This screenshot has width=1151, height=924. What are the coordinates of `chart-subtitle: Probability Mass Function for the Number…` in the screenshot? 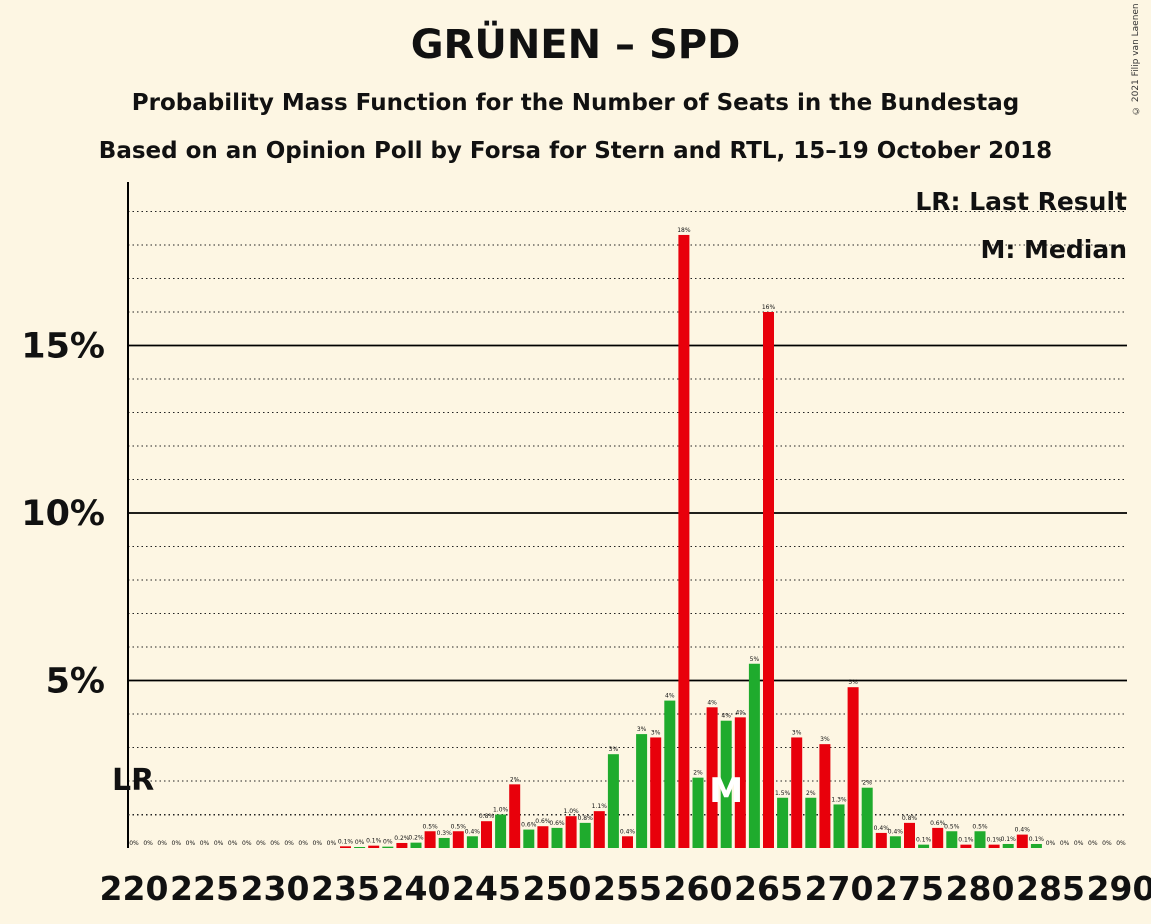 It's located at (575, 103).